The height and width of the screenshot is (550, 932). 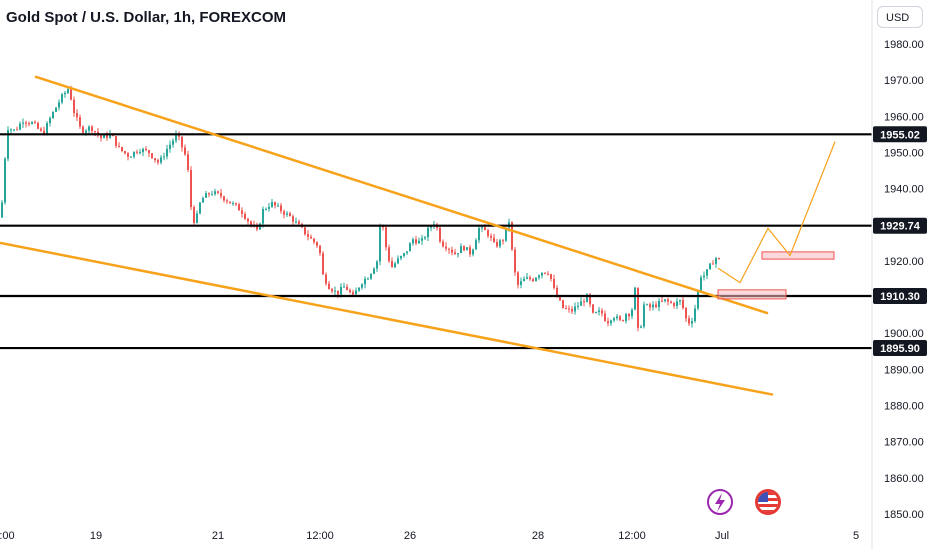 What do you see at coordinates (429, 536) in the screenshot?
I see `time-axis: :00 19 21 12:00 26 28 12:00 Jul 5` at bounding box center [429, 536].